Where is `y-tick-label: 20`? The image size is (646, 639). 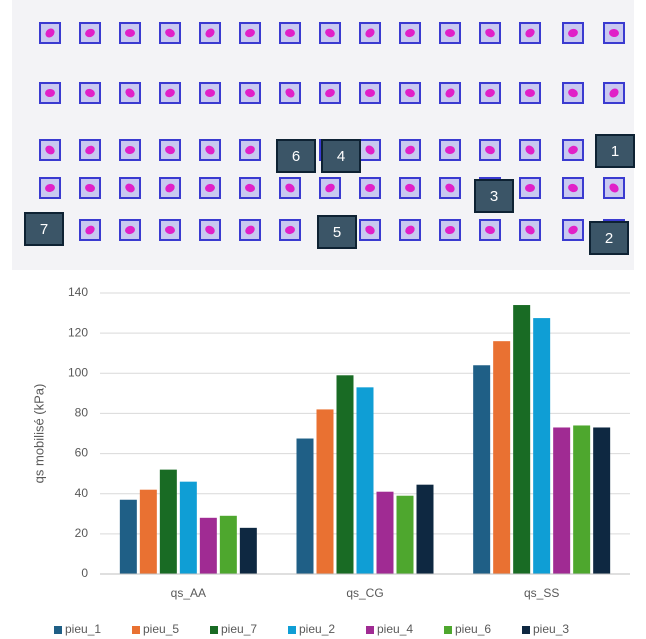
y-tick-label: 20 is located at coordinates (82, 533).